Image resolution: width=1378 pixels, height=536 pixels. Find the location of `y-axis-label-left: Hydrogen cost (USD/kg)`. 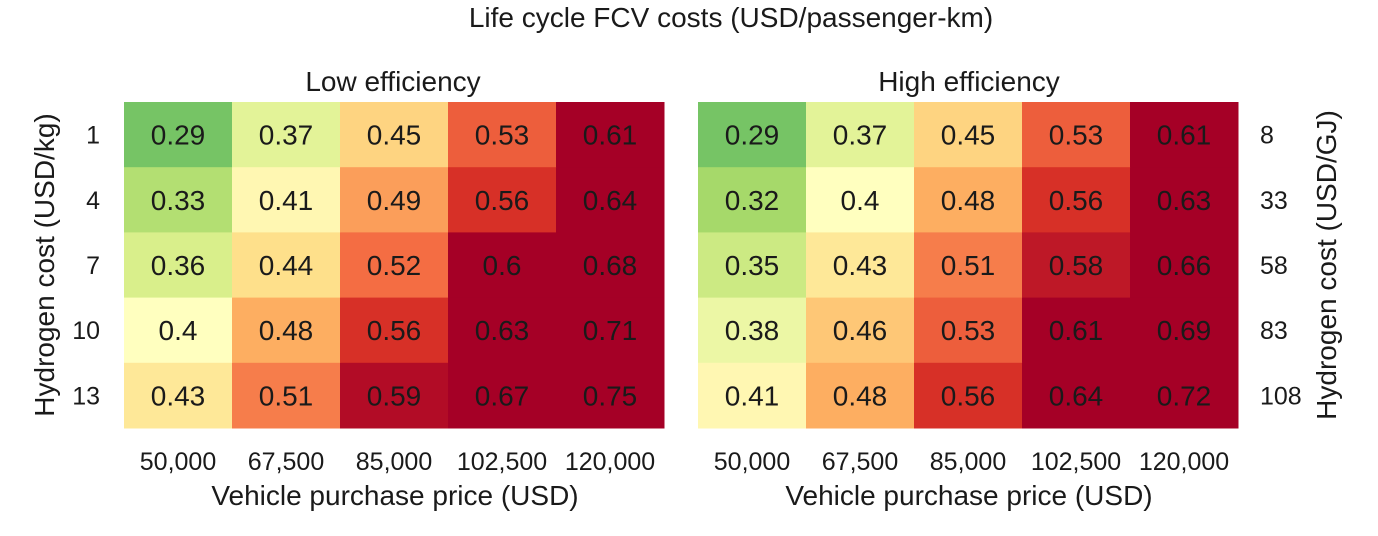

y-axis-label-left: Hydrogen cost (USD/kg) is located at coordinates (44, 264).